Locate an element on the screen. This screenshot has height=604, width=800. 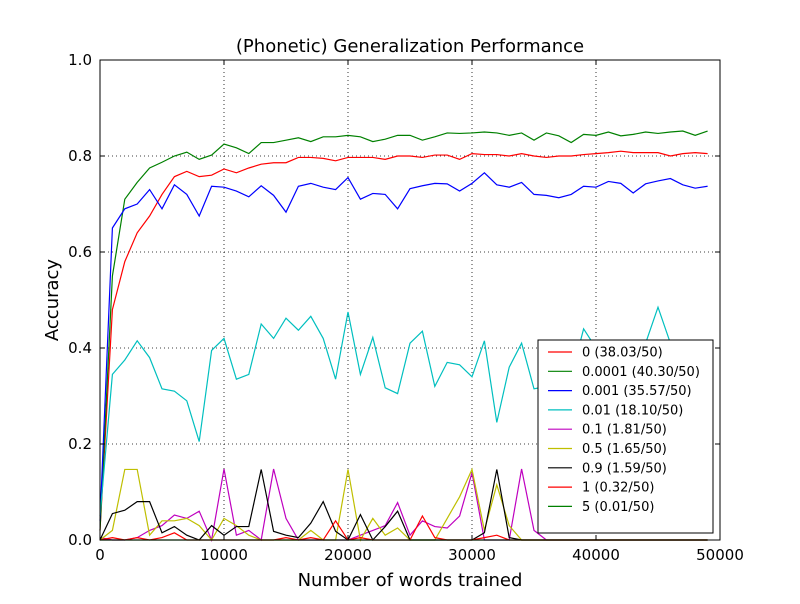
x-tick-label: 50000 is located at coordinates (720, 555).